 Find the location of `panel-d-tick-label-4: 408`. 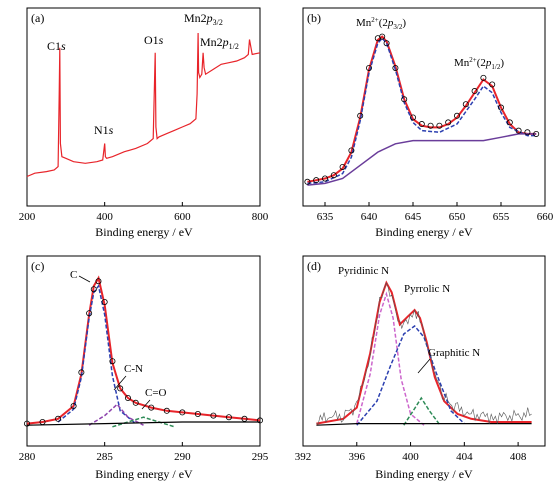

panel-d-tick-label-4: 408 is located at coordinates (518, 457).